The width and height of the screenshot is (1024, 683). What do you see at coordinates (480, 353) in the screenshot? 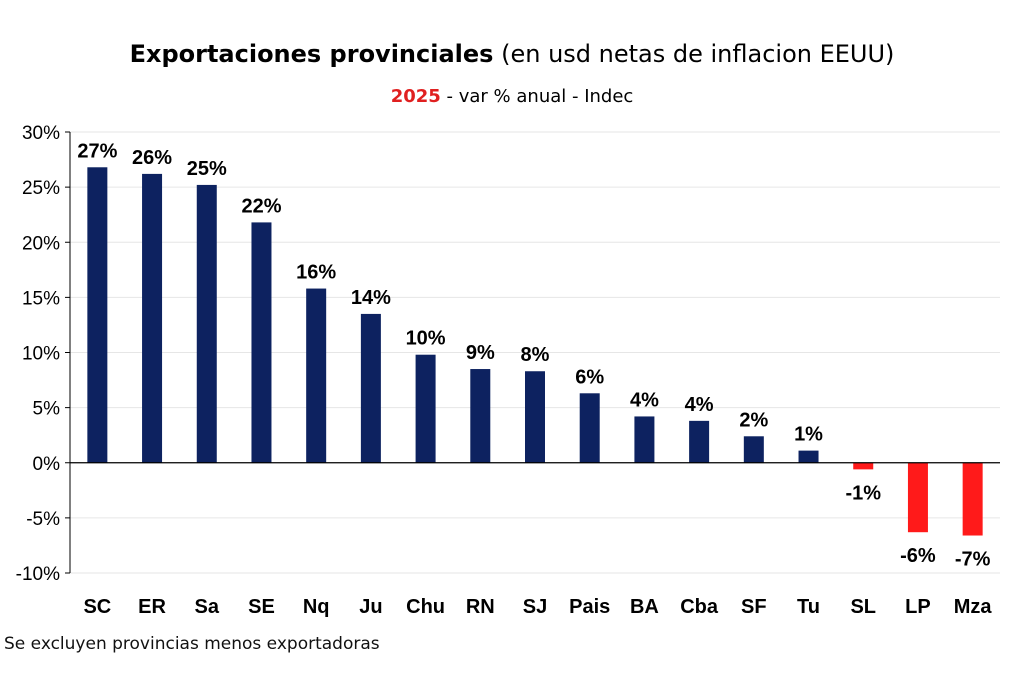
I see `data-label: 9%` at bounding box center [480, 353].